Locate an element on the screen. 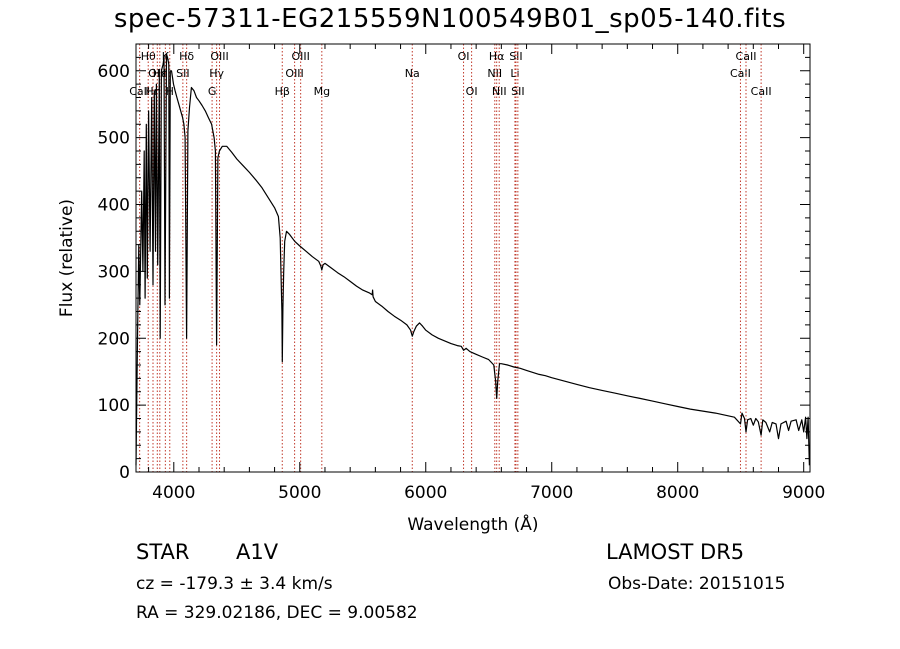 Image resolution: width=900 pixels, height=649 pixels. x-tick-label: 8000 is located at coordinates (677, 493).